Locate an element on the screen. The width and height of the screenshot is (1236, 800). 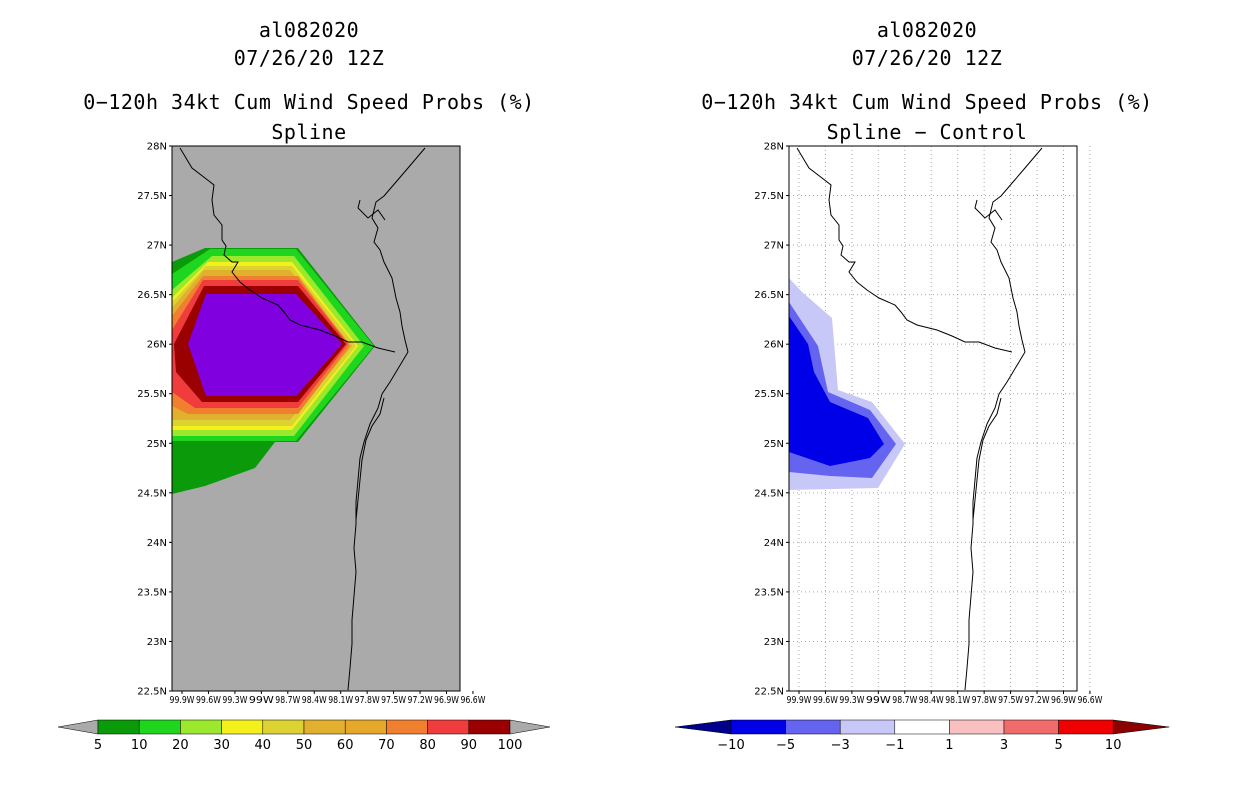
left-product-title: 0−120h 34kt Cum Wind Speed Probs (%) is located at coordinates (309, 102).